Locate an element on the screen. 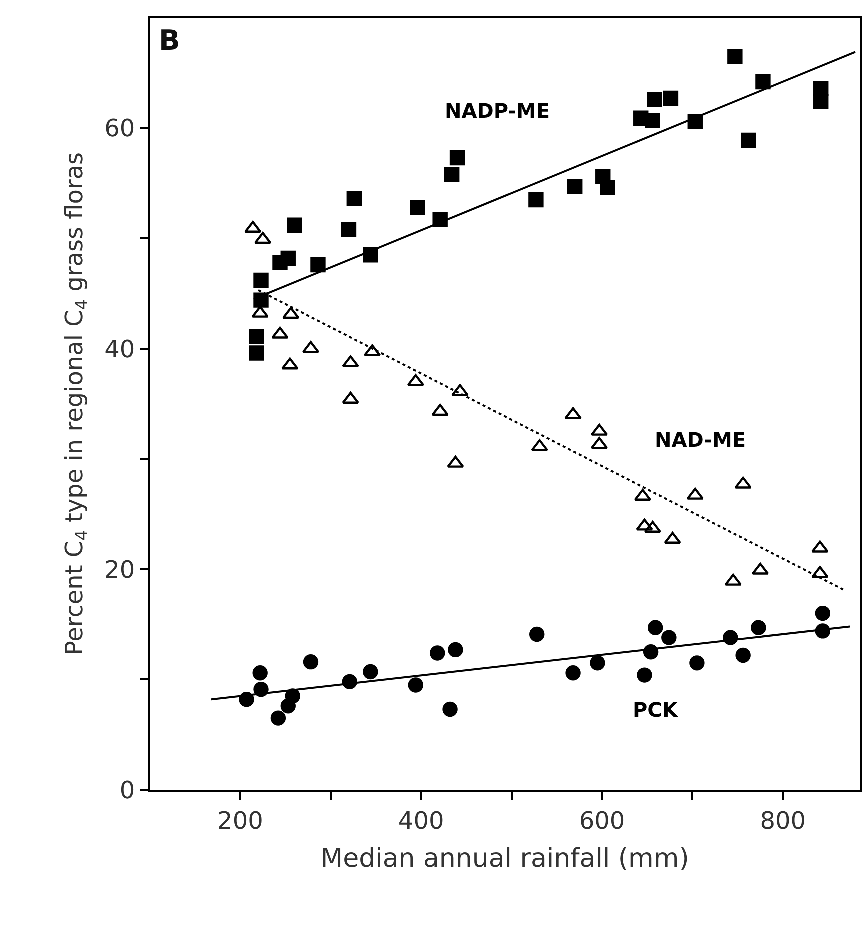  text: NADP-ME is located at coordinates (497, 111).